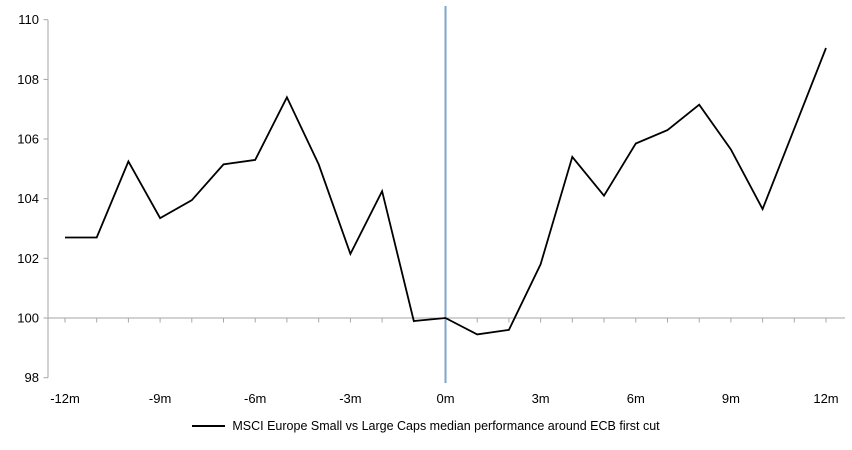 This screenshot has width=852, height=450. What do you see at coordinates (541, 398) in the screenshot?
I see `svg-text: 3m` at bounding box center [541, 398].